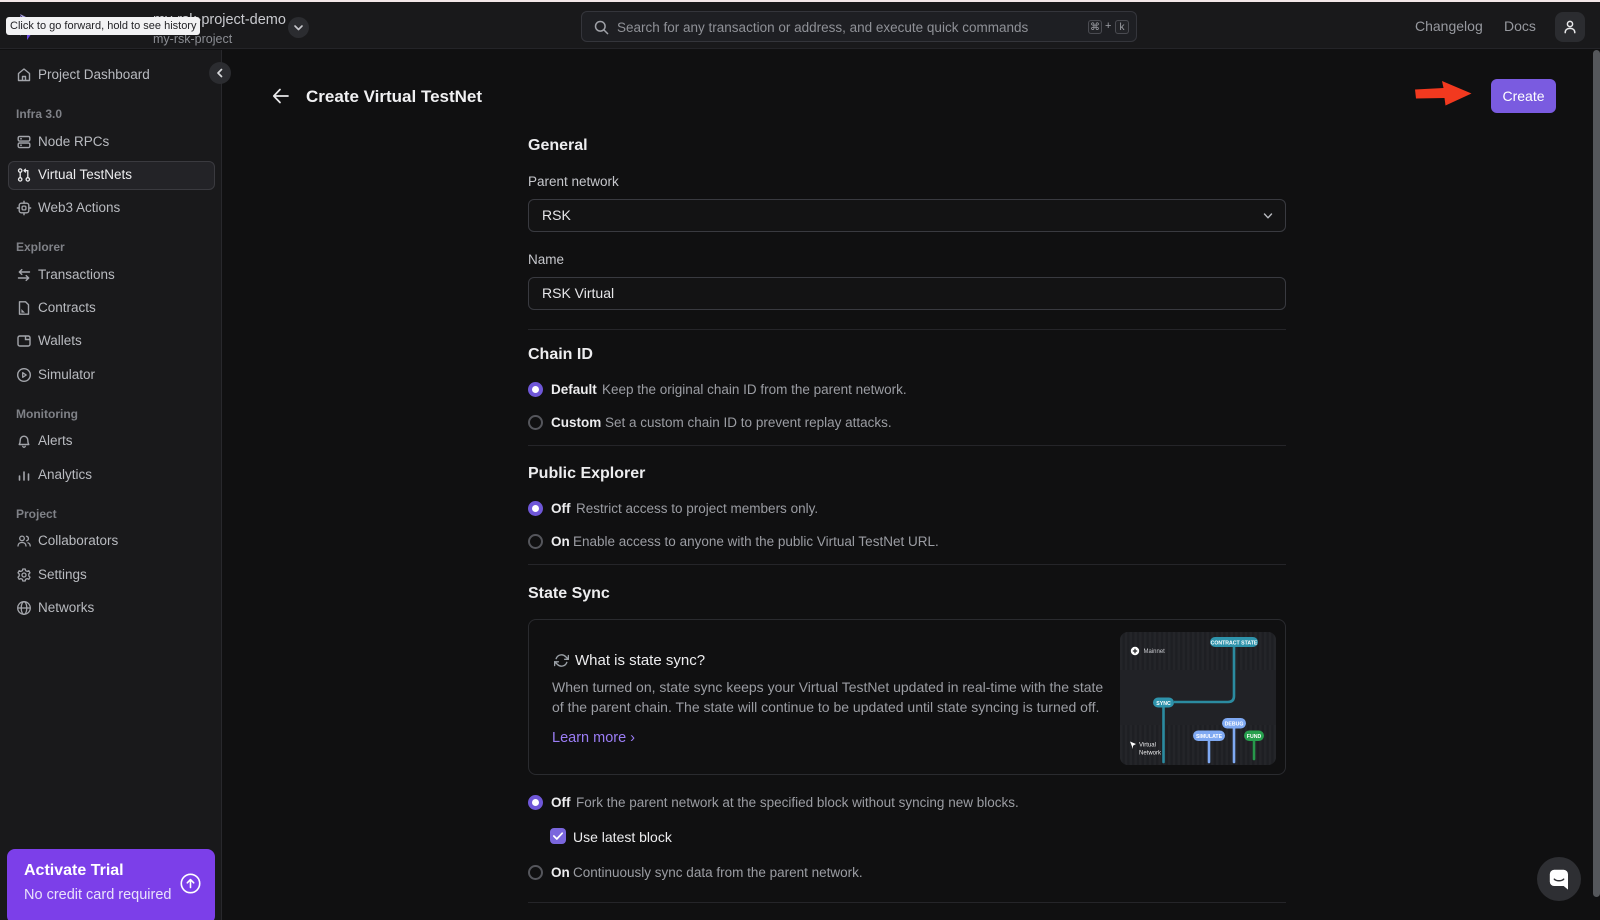  Describe the element at coordinates (1234, 643) in the screenshot. I see `svg-text: CONTRACT STATE` at that location.